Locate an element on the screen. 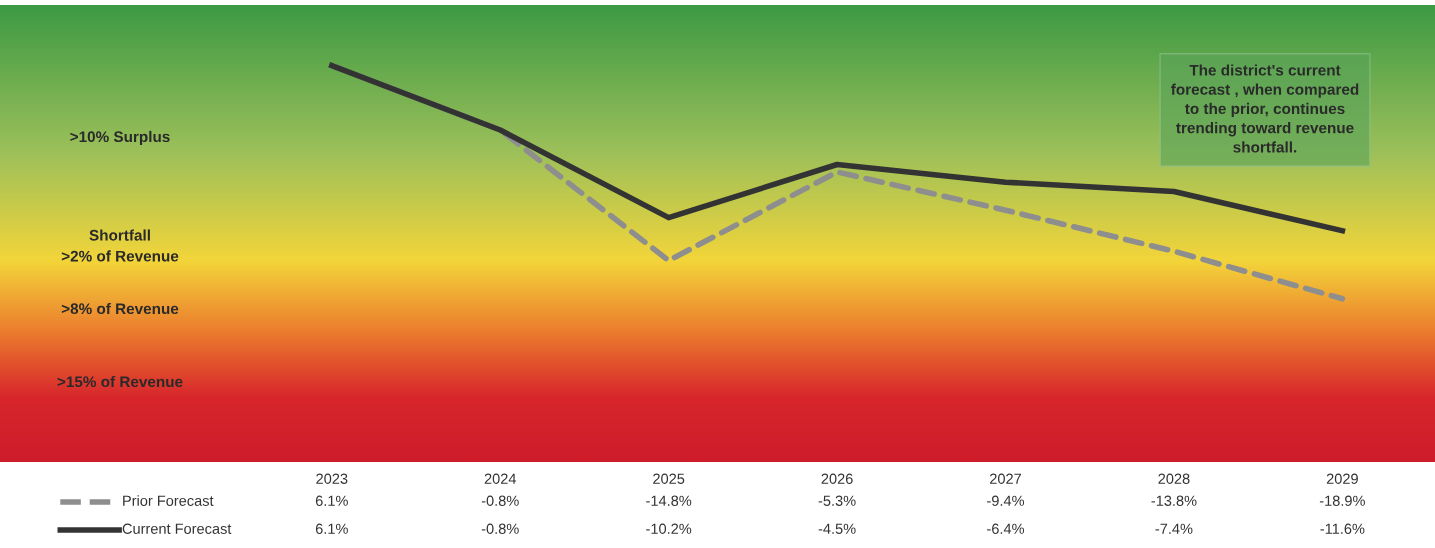 Image resolution: width=1435 pixels, height=548 pixels. x-tick-label: 2027 is located at coordinates (1005, 478).